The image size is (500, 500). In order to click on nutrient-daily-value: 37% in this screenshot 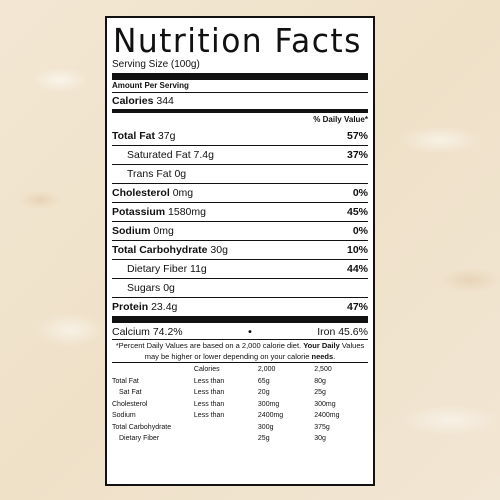, I will do `click(357, 155)`.